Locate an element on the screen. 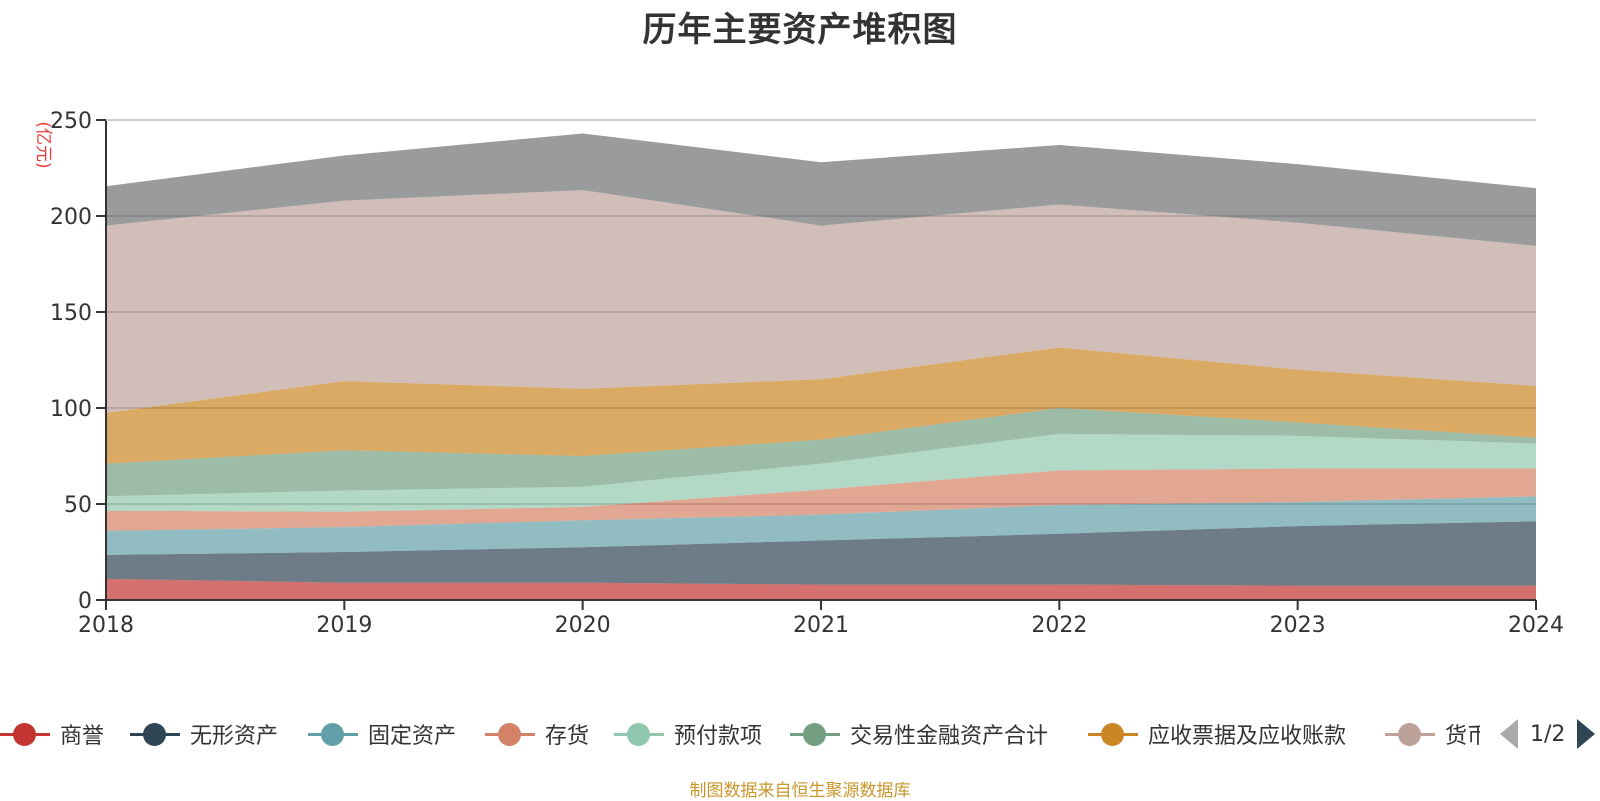  legend-item: 货币 is located at coordinates (1432, 734).